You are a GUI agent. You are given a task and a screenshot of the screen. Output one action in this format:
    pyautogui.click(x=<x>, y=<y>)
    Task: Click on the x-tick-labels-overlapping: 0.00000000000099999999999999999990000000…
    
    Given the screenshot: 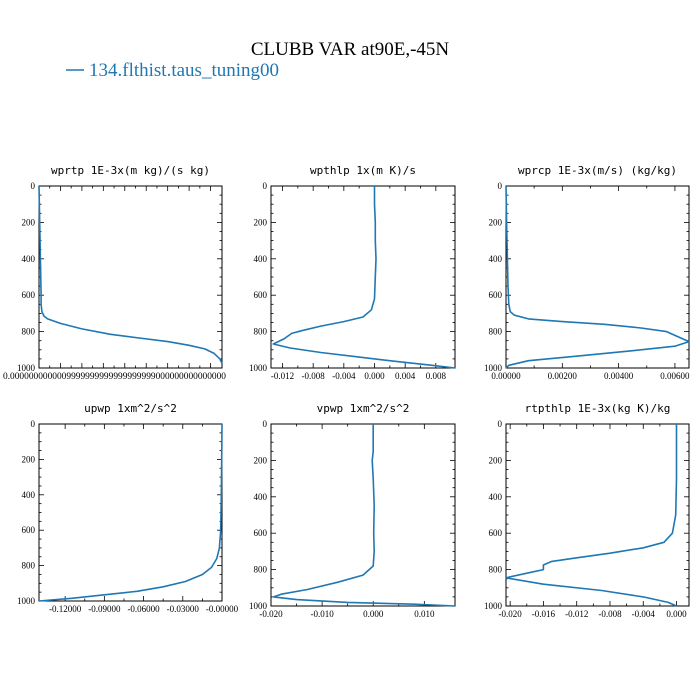 What is the action you would take?
    pyautogui.click(x=115, y=376)
    